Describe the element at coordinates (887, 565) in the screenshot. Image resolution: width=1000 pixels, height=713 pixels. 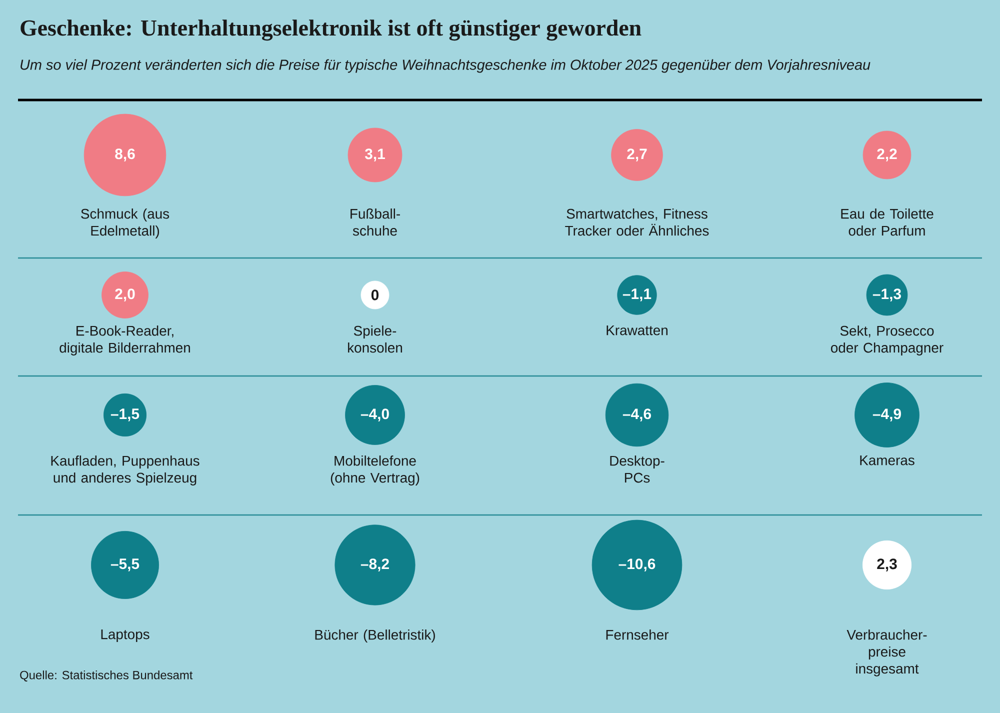
I see `data-label: 2,3` at that location.